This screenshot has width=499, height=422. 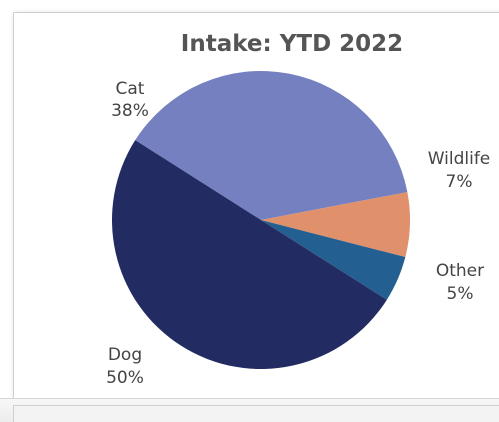 What do you see at coordinates (256, 413) in the screenshot?
I see `sheet-edge` at bounding box center [256, 413].